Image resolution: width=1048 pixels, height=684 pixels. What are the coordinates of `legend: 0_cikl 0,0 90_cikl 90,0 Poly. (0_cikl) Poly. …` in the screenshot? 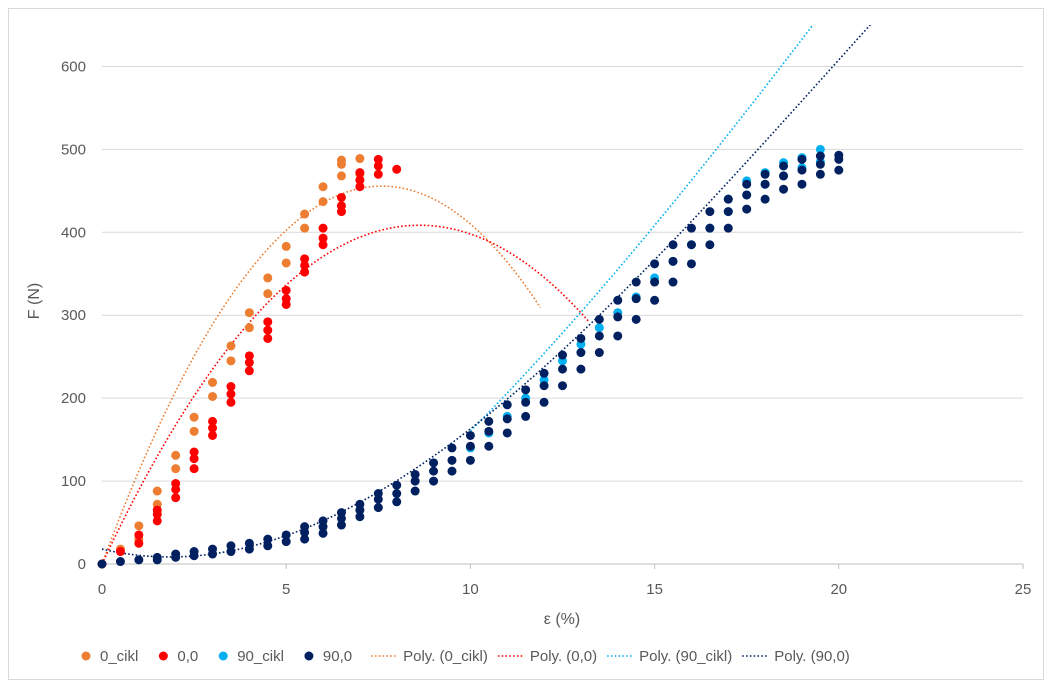 It's located at (465, 656).